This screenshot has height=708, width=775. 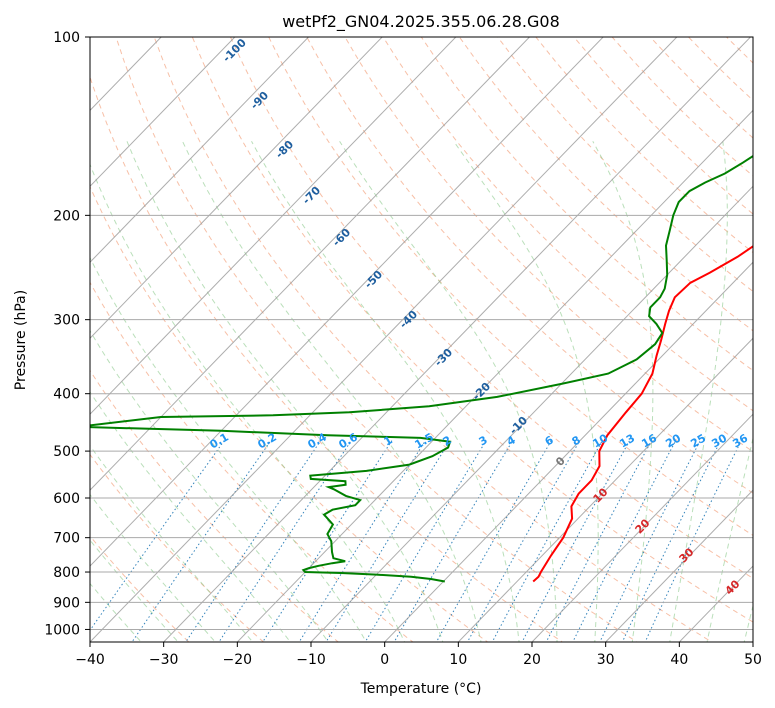 What do you see at coordinates (66, 539) in the screenshot?
I see `y-tick-label: 700` at bounding box center [66, 539].